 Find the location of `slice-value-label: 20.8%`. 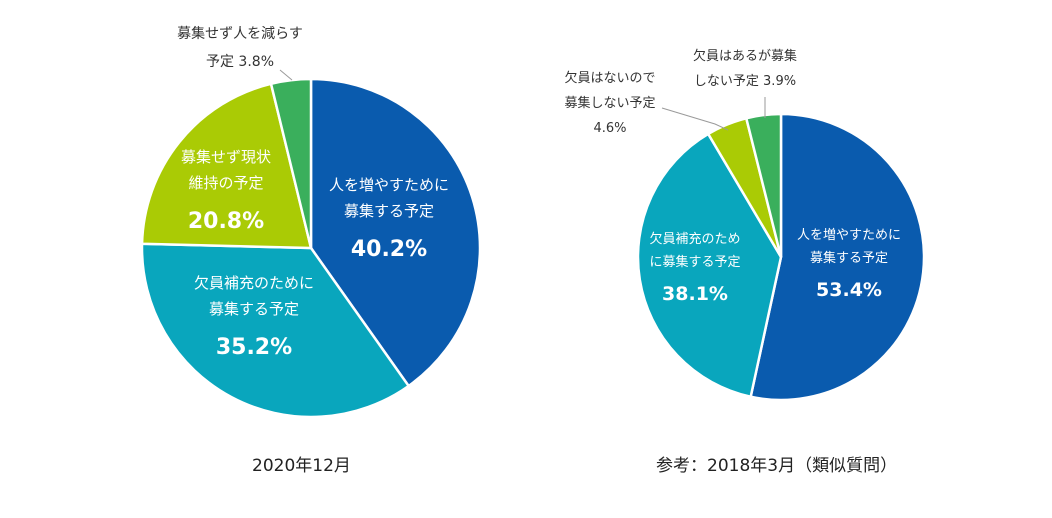

slice-value-label: 20.8% is located at coordinates (226, 221).